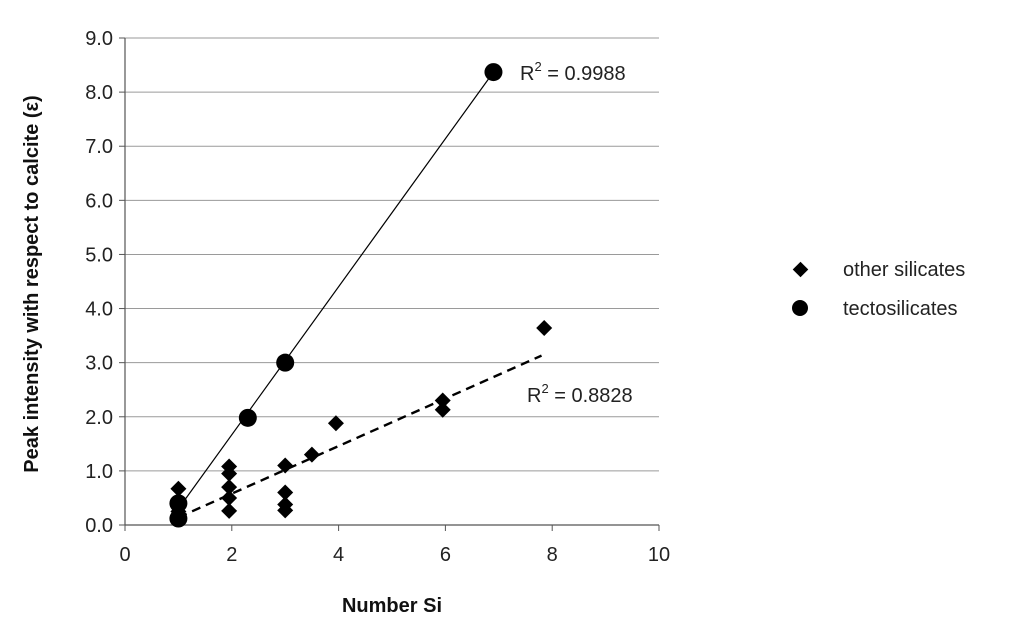 The height and width of the screenshot is (631, 1014). Describe the element at coordinates (900, 309) in the screenshot. I see `legend-label: tectosilicates` at that location.